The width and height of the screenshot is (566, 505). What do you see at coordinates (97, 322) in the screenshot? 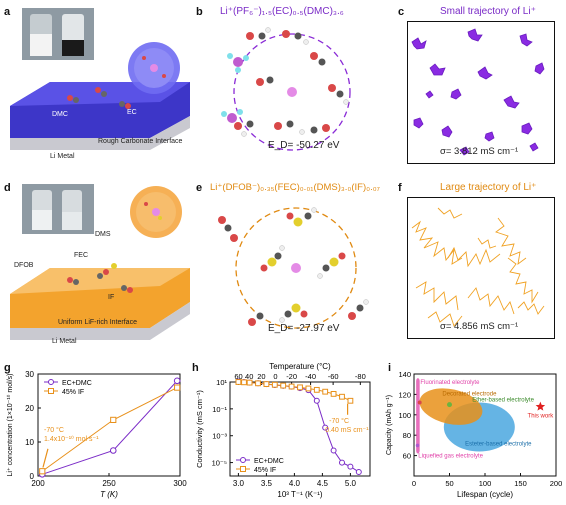
I see `uniform-interface-label: Uniform LiF-rich Interface` at bounding box center [97, 322].